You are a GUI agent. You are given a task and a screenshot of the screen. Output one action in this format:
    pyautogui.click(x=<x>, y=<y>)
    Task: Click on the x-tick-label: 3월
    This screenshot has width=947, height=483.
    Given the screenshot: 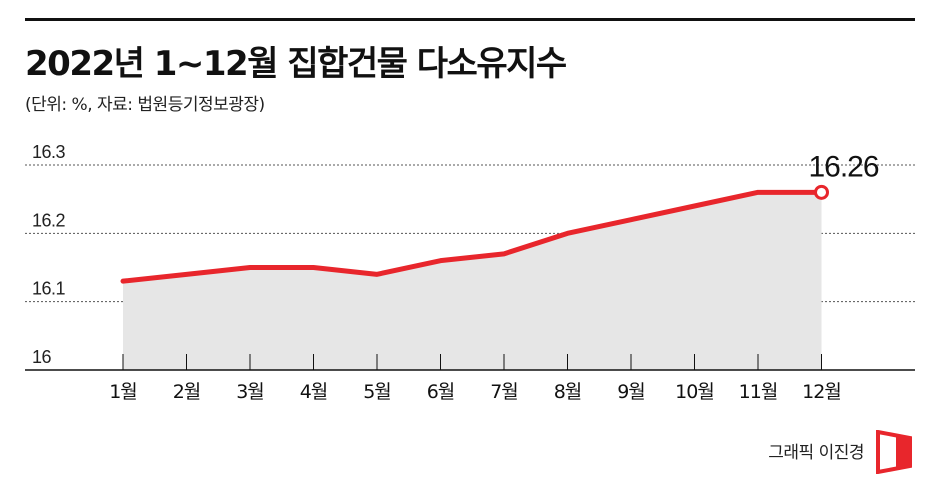 What is the action you would take?
    pyautogui.click(x=250, y=392)
    